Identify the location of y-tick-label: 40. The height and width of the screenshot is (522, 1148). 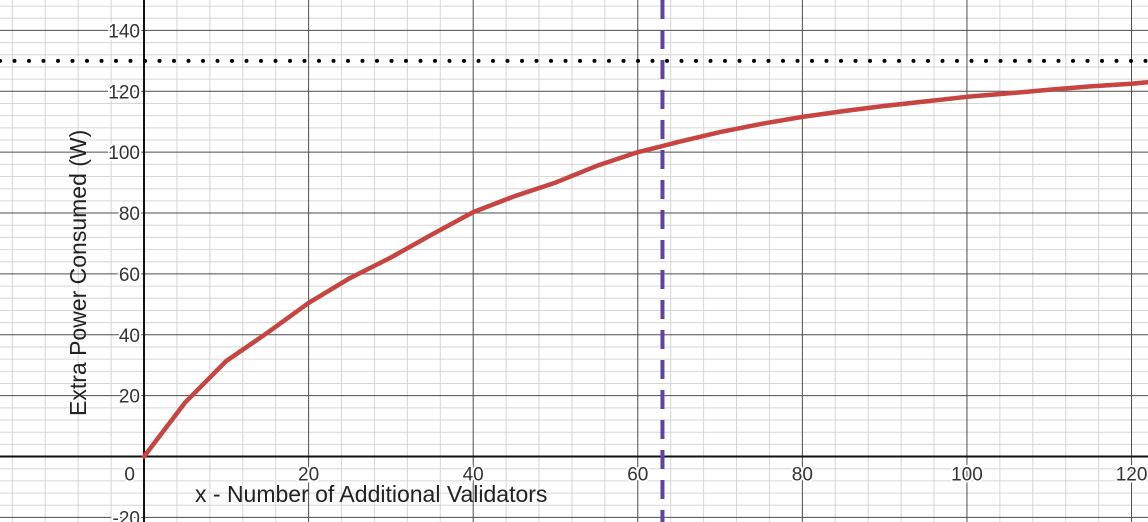
(129, 336).